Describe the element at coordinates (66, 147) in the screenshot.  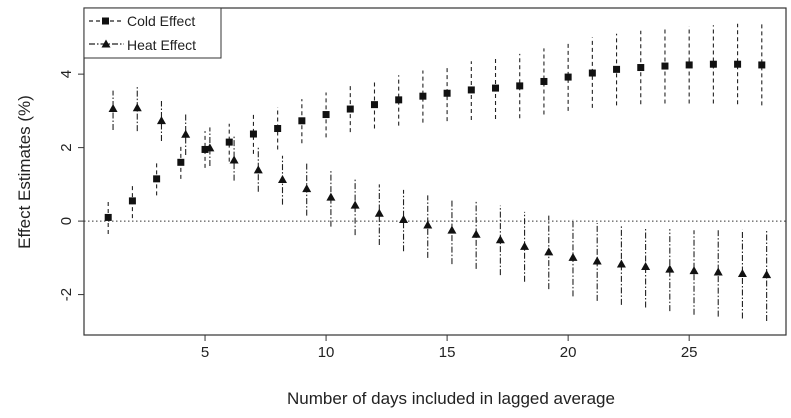
I see `y-tick-label: 2` at that location.